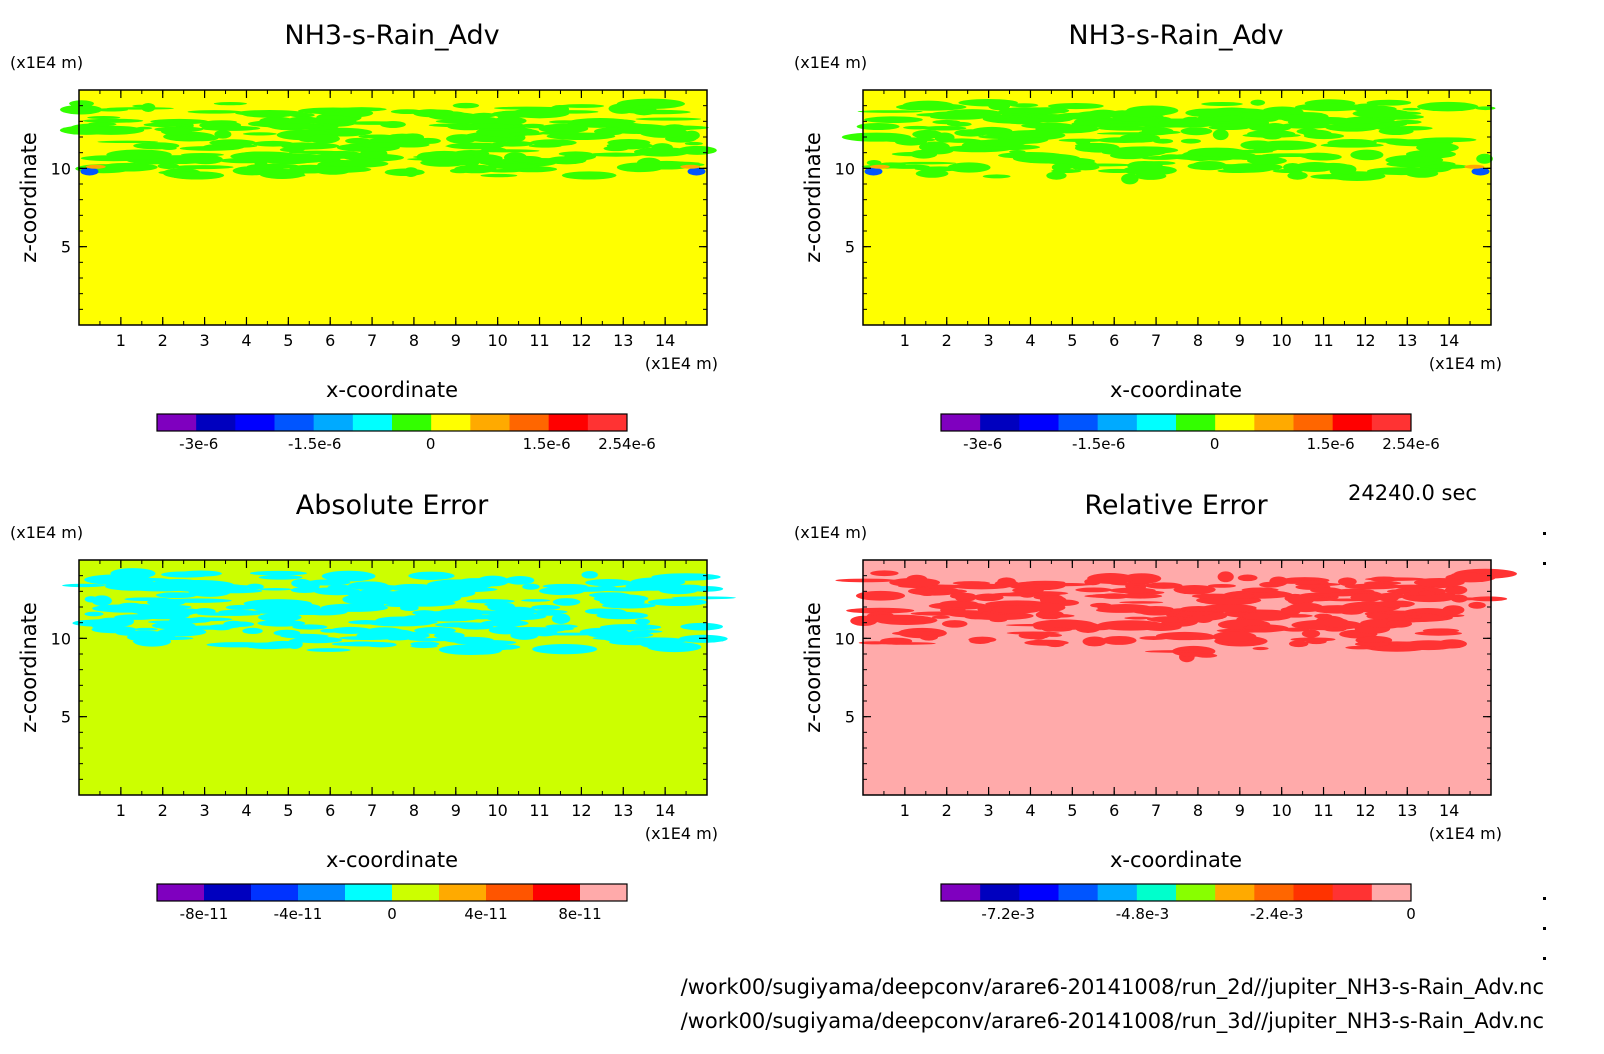 This screenshot has height=1054, width=1604. I want to click on x-tick-label: 3, so click(989, 340).